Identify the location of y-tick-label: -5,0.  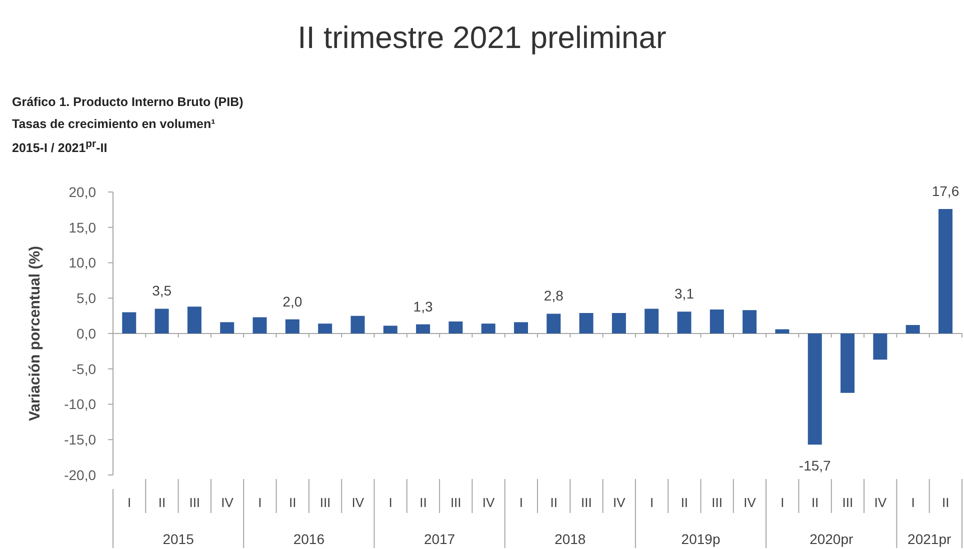
(84, 368).